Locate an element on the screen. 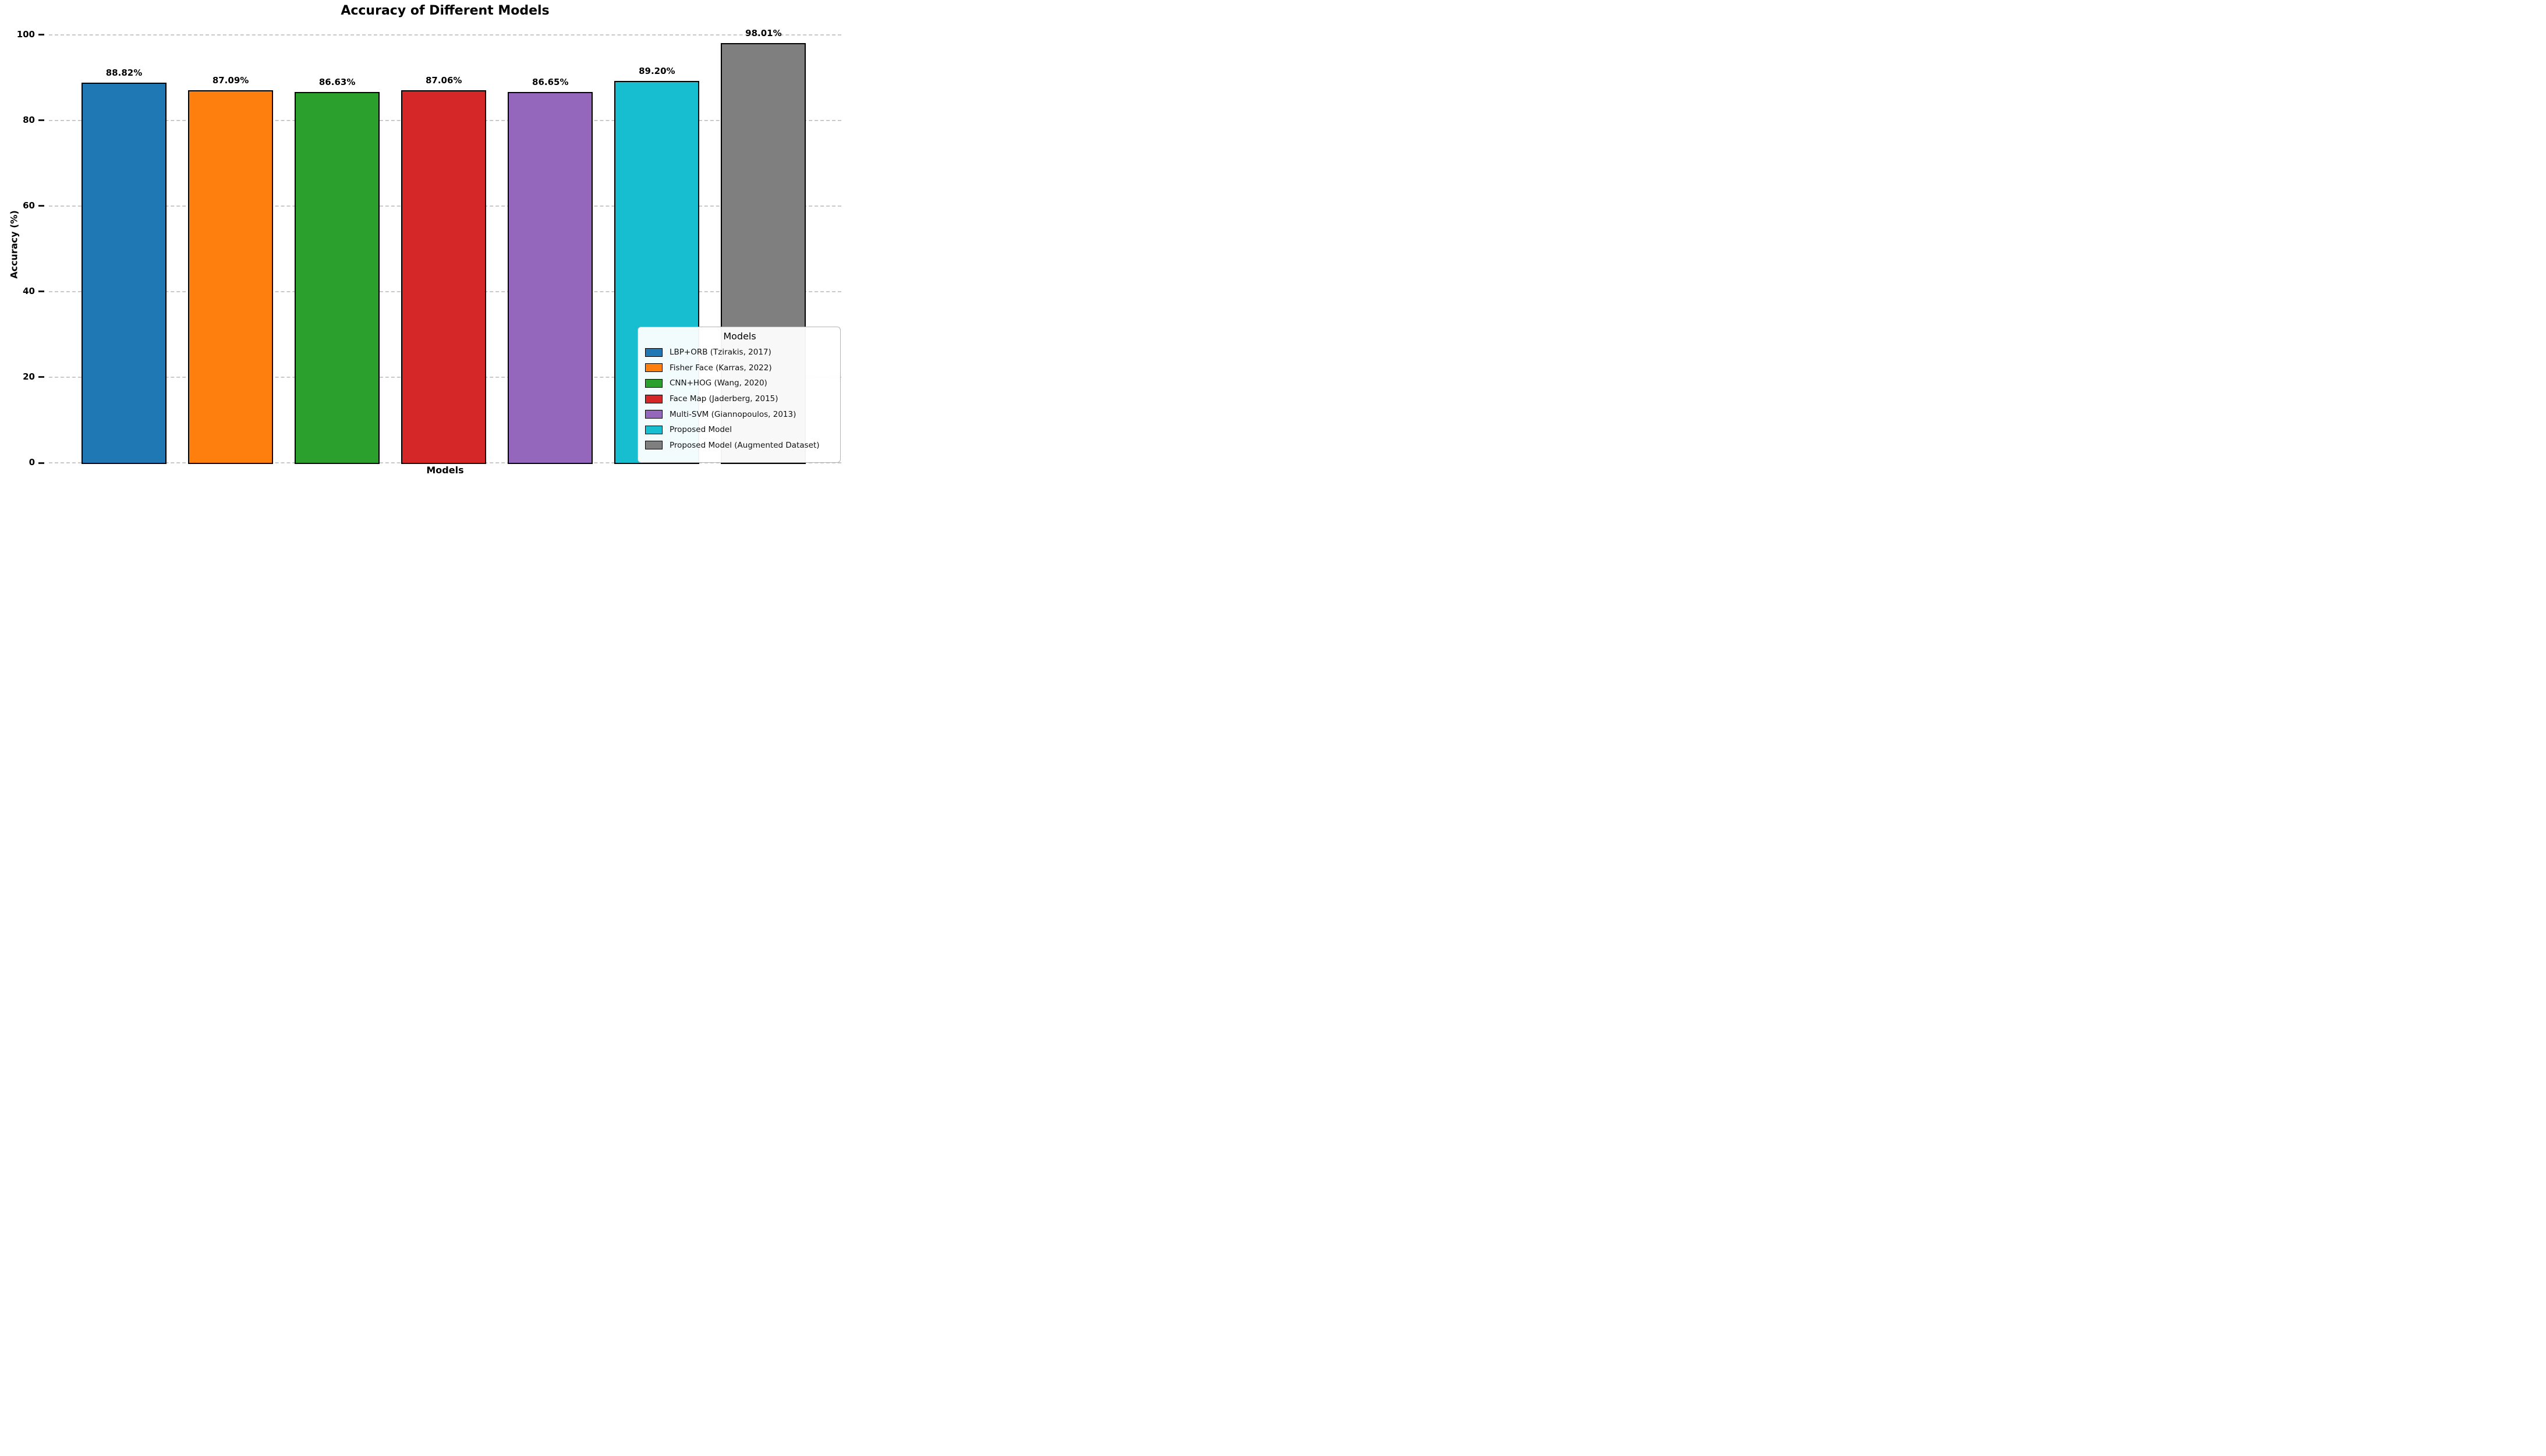 This screenshot has width=2546, height=1456. y-tick-label-60: 60 is located at coordinates (29, 205).